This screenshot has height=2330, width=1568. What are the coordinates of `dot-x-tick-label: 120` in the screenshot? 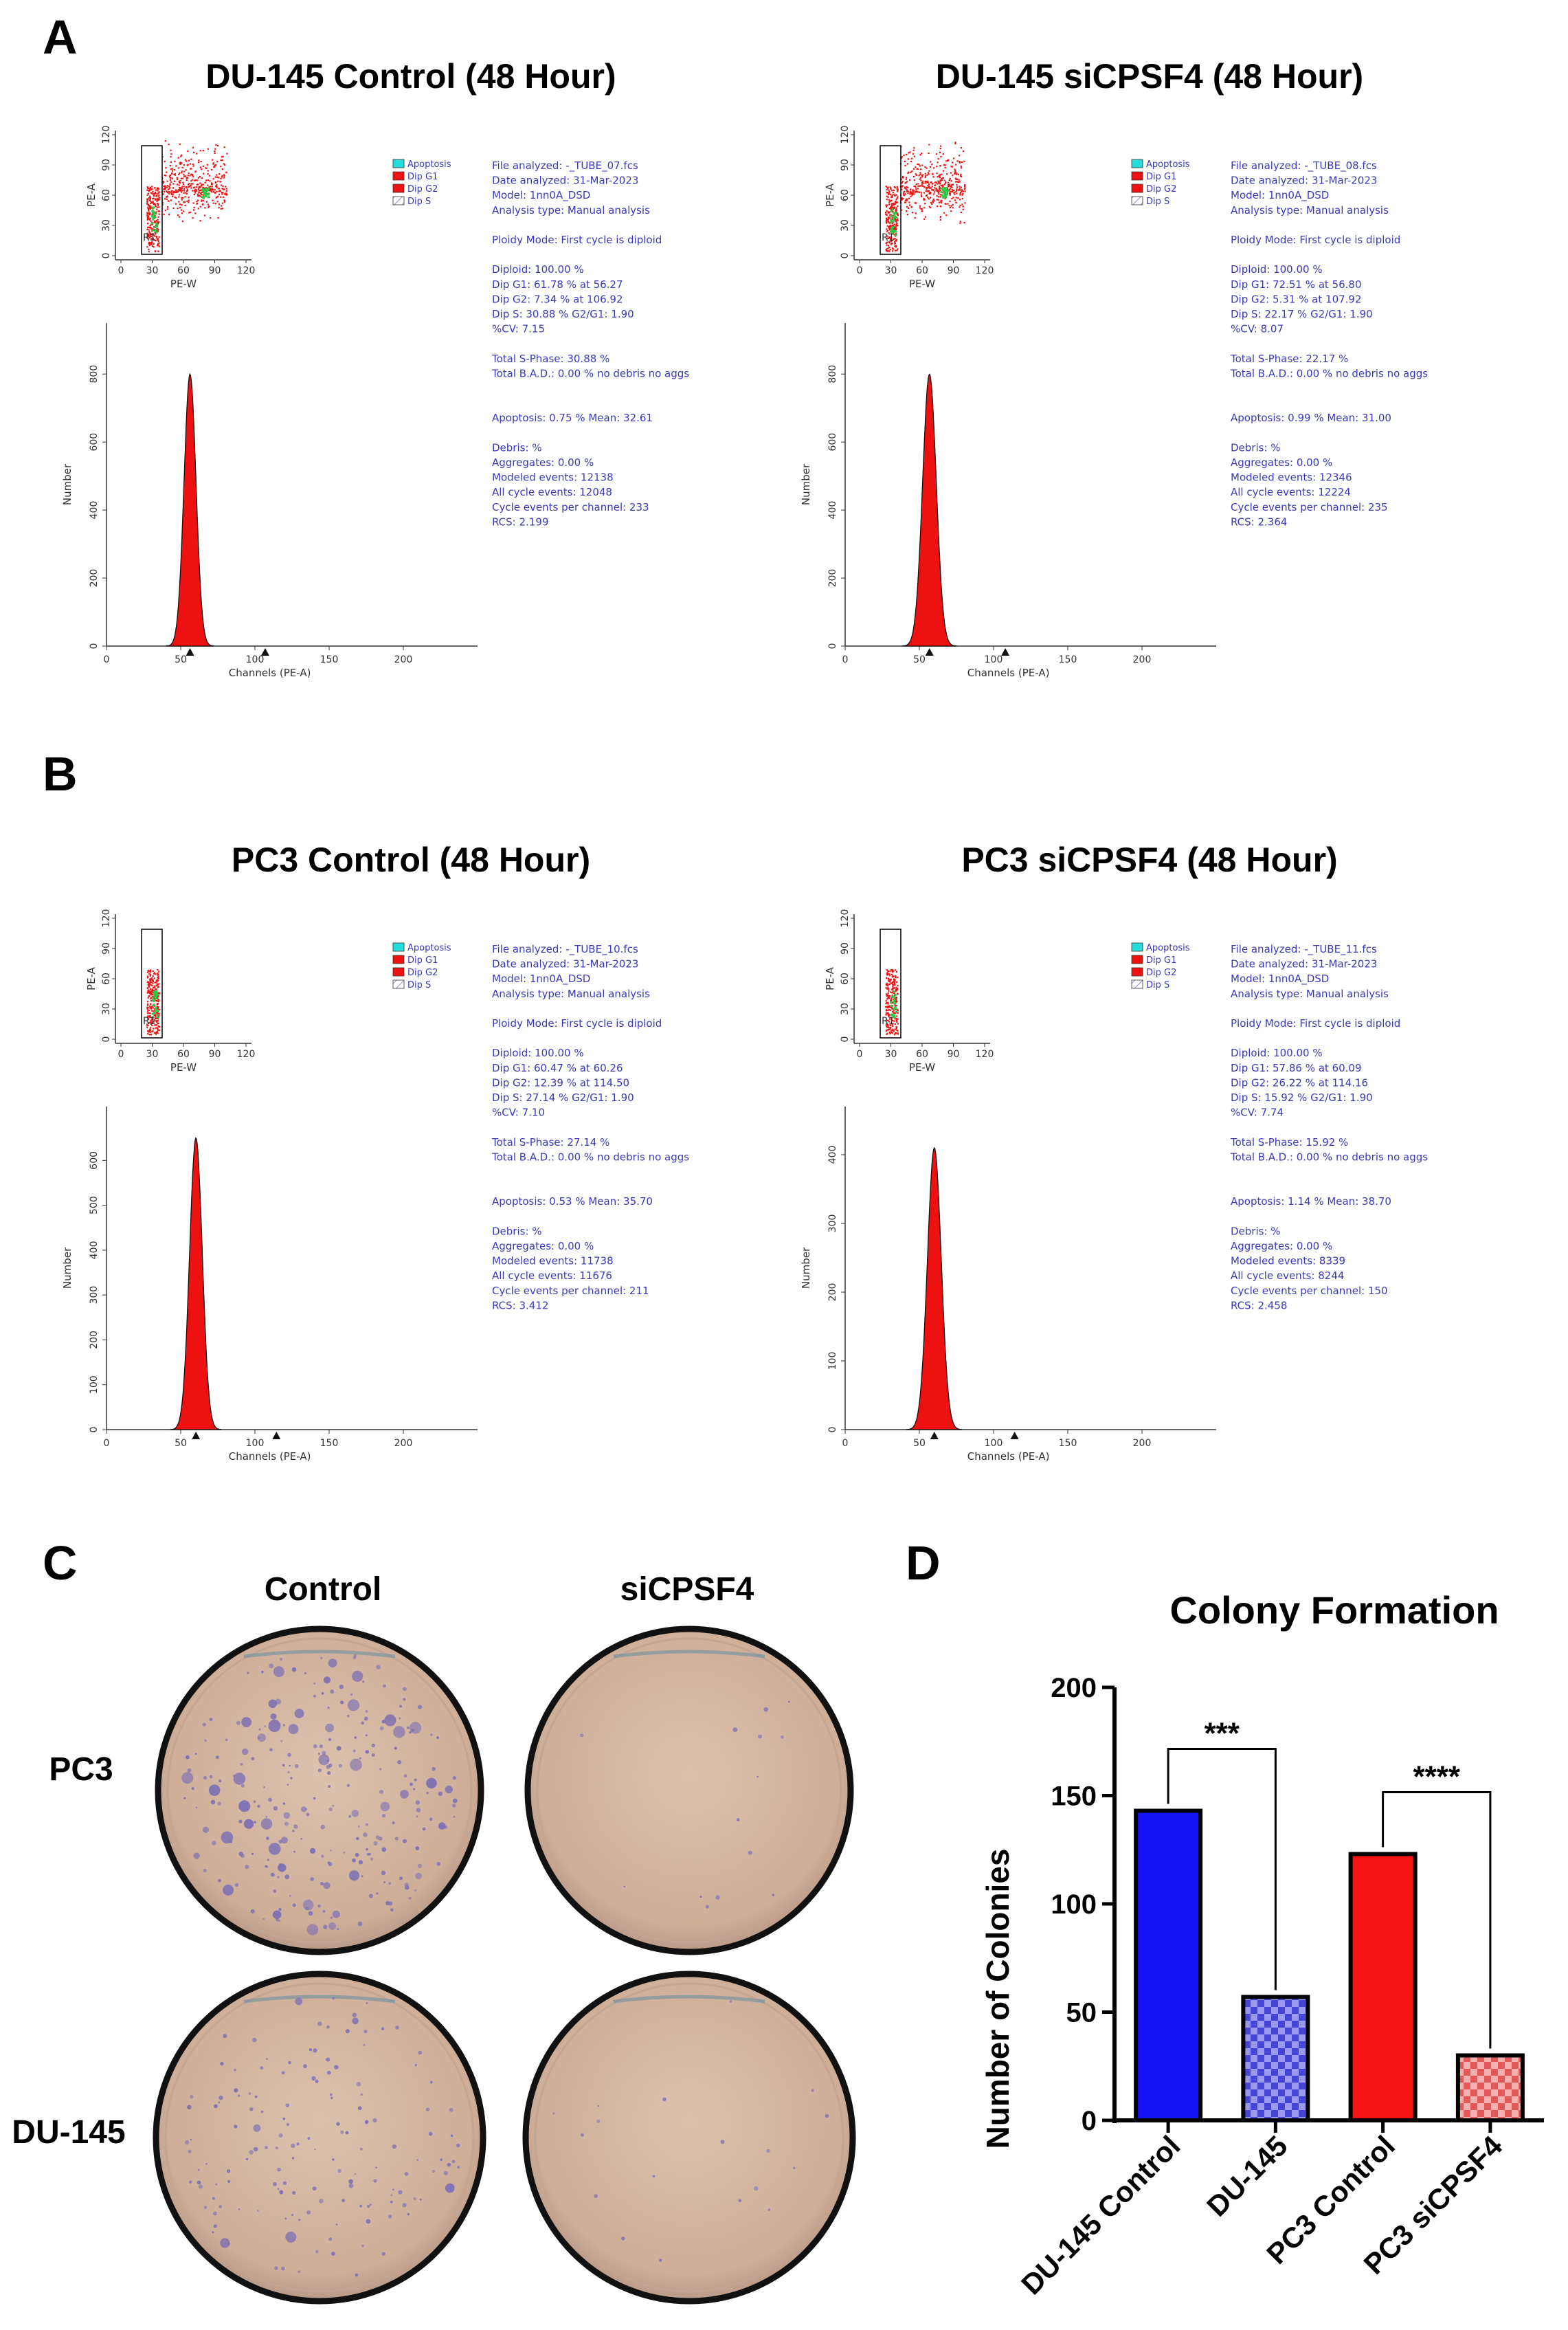 It's located at (985, 1054).